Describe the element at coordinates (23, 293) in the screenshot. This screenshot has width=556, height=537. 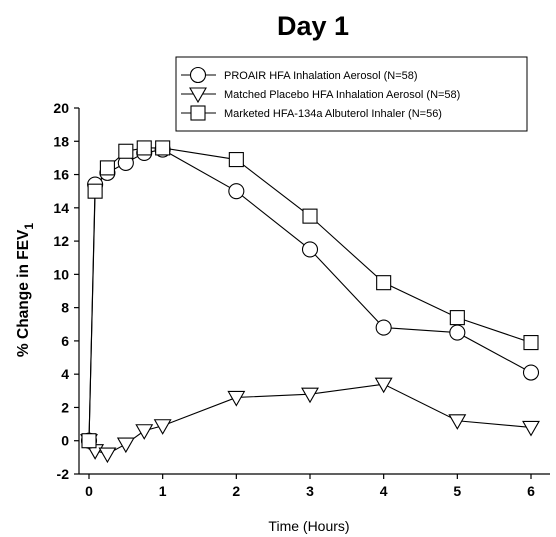
I see `y-axis-label-main: % Change in FEV` at that location.